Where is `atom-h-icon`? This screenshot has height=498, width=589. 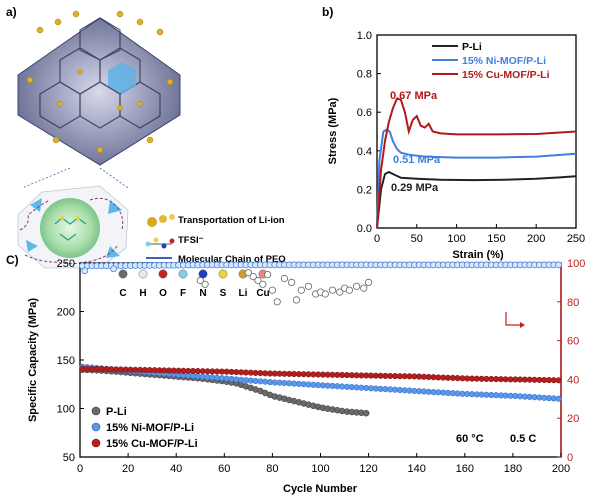 atom-h-icon is located at coordinates (143, 274).